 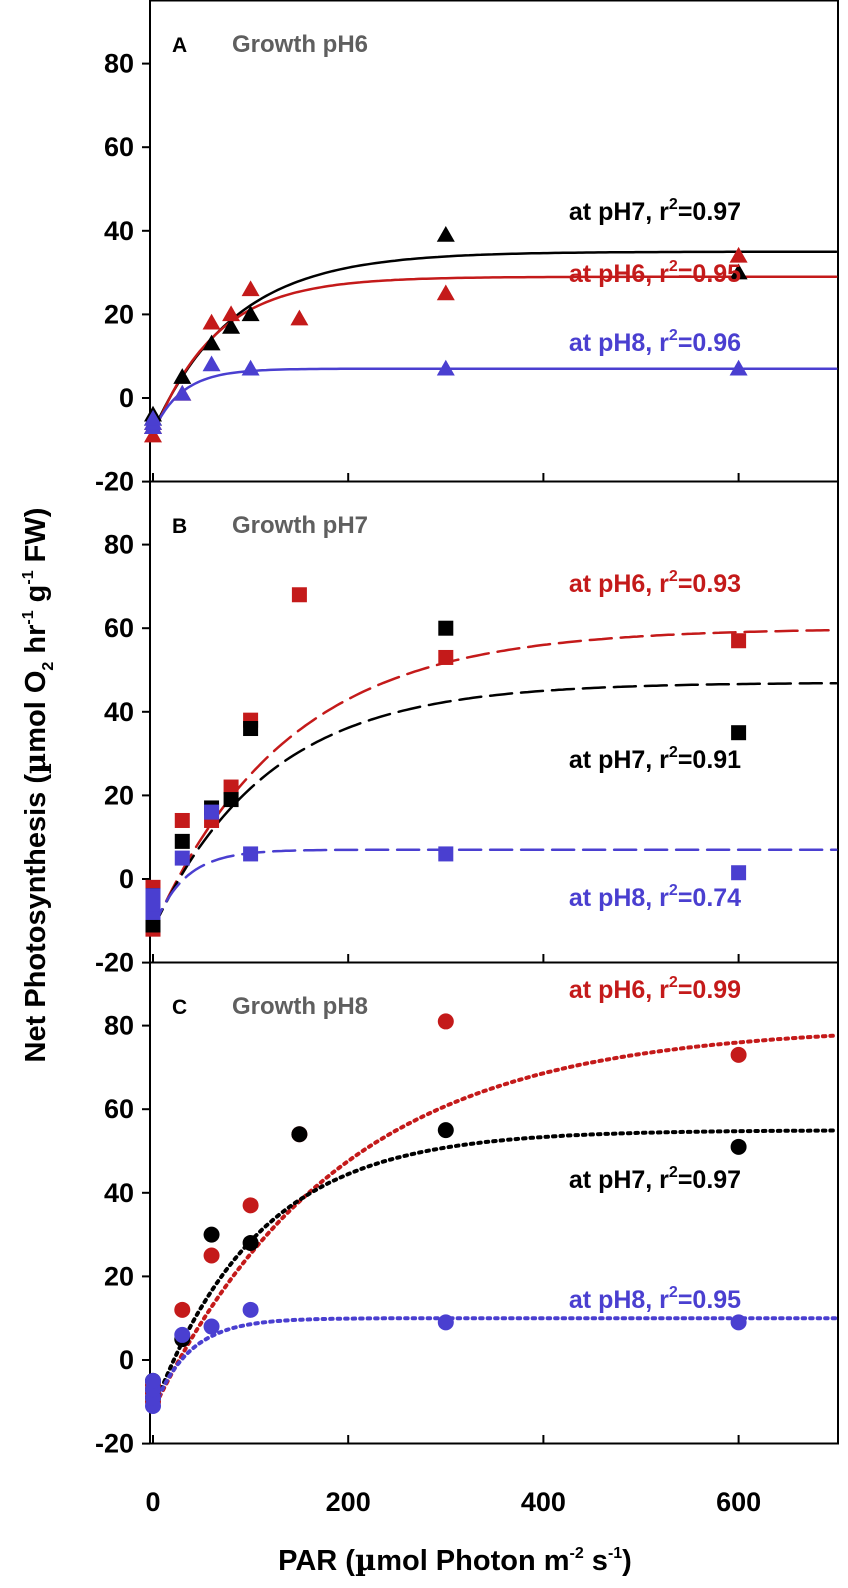 What do you see at coordinates (738, 1502) in the screenshot?
I see `x-tick-label: 600` at bounding box center [738, 1502].